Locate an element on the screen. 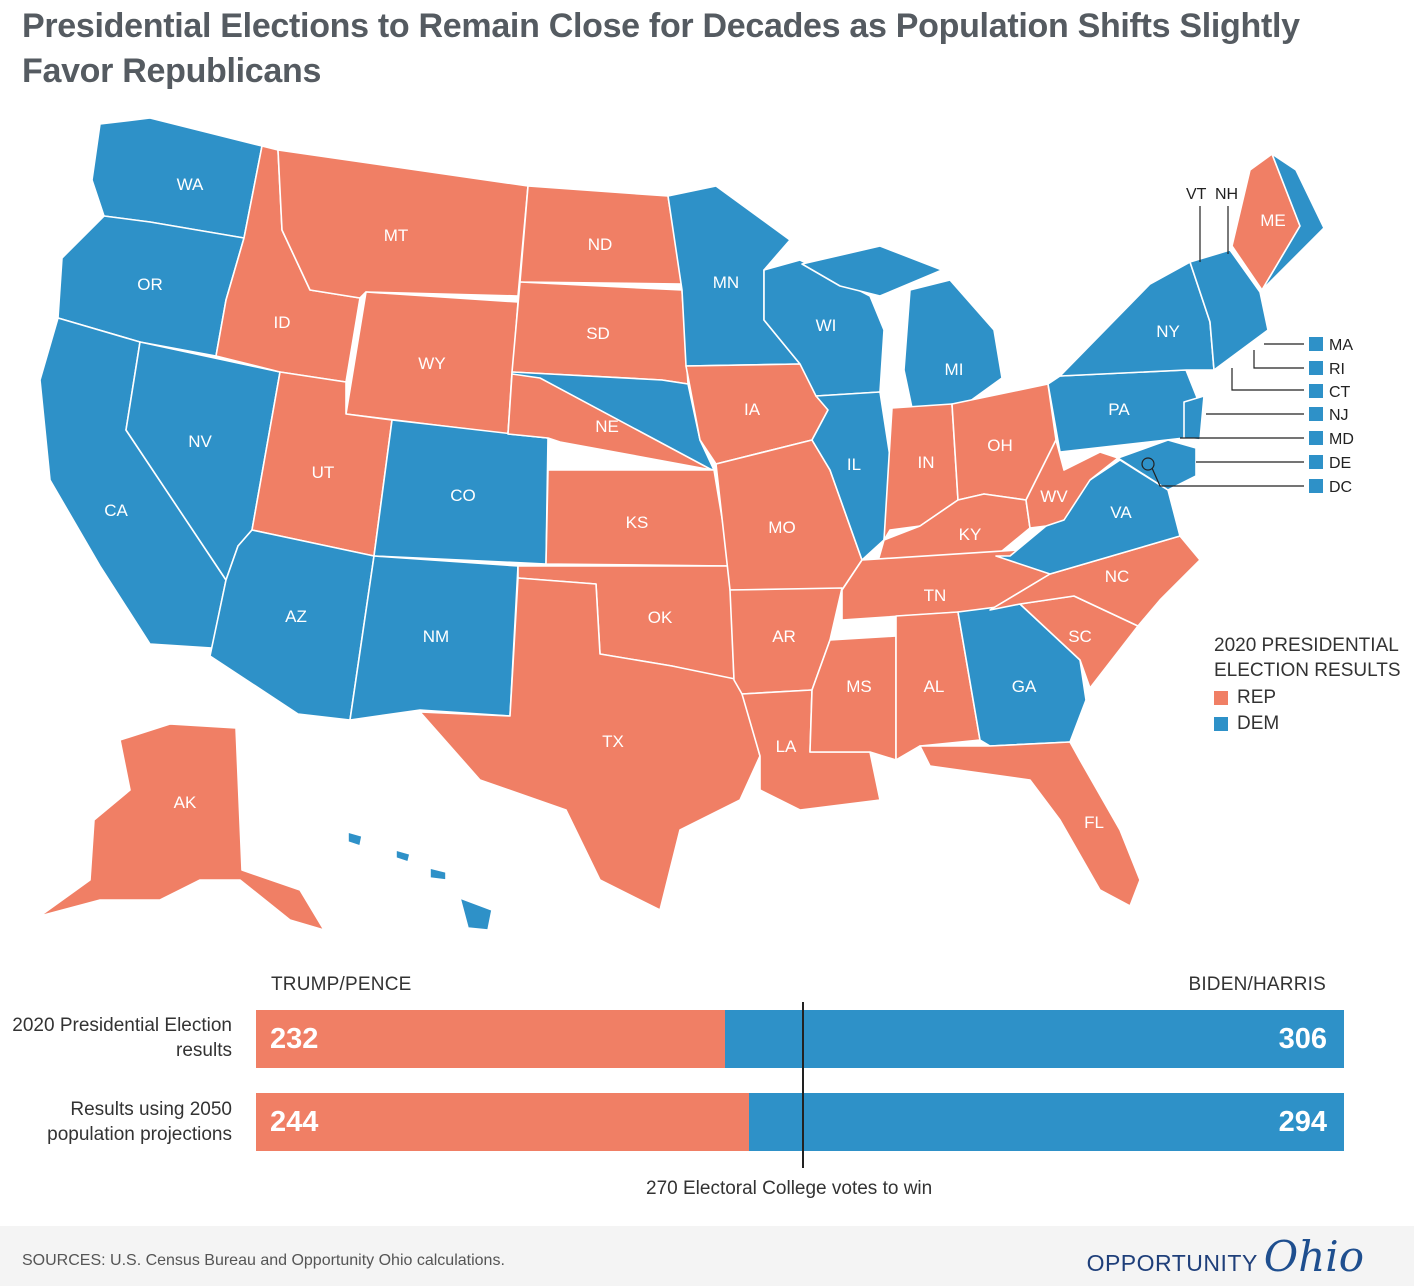  label-ks: KS is located at coordinates (637, 522).